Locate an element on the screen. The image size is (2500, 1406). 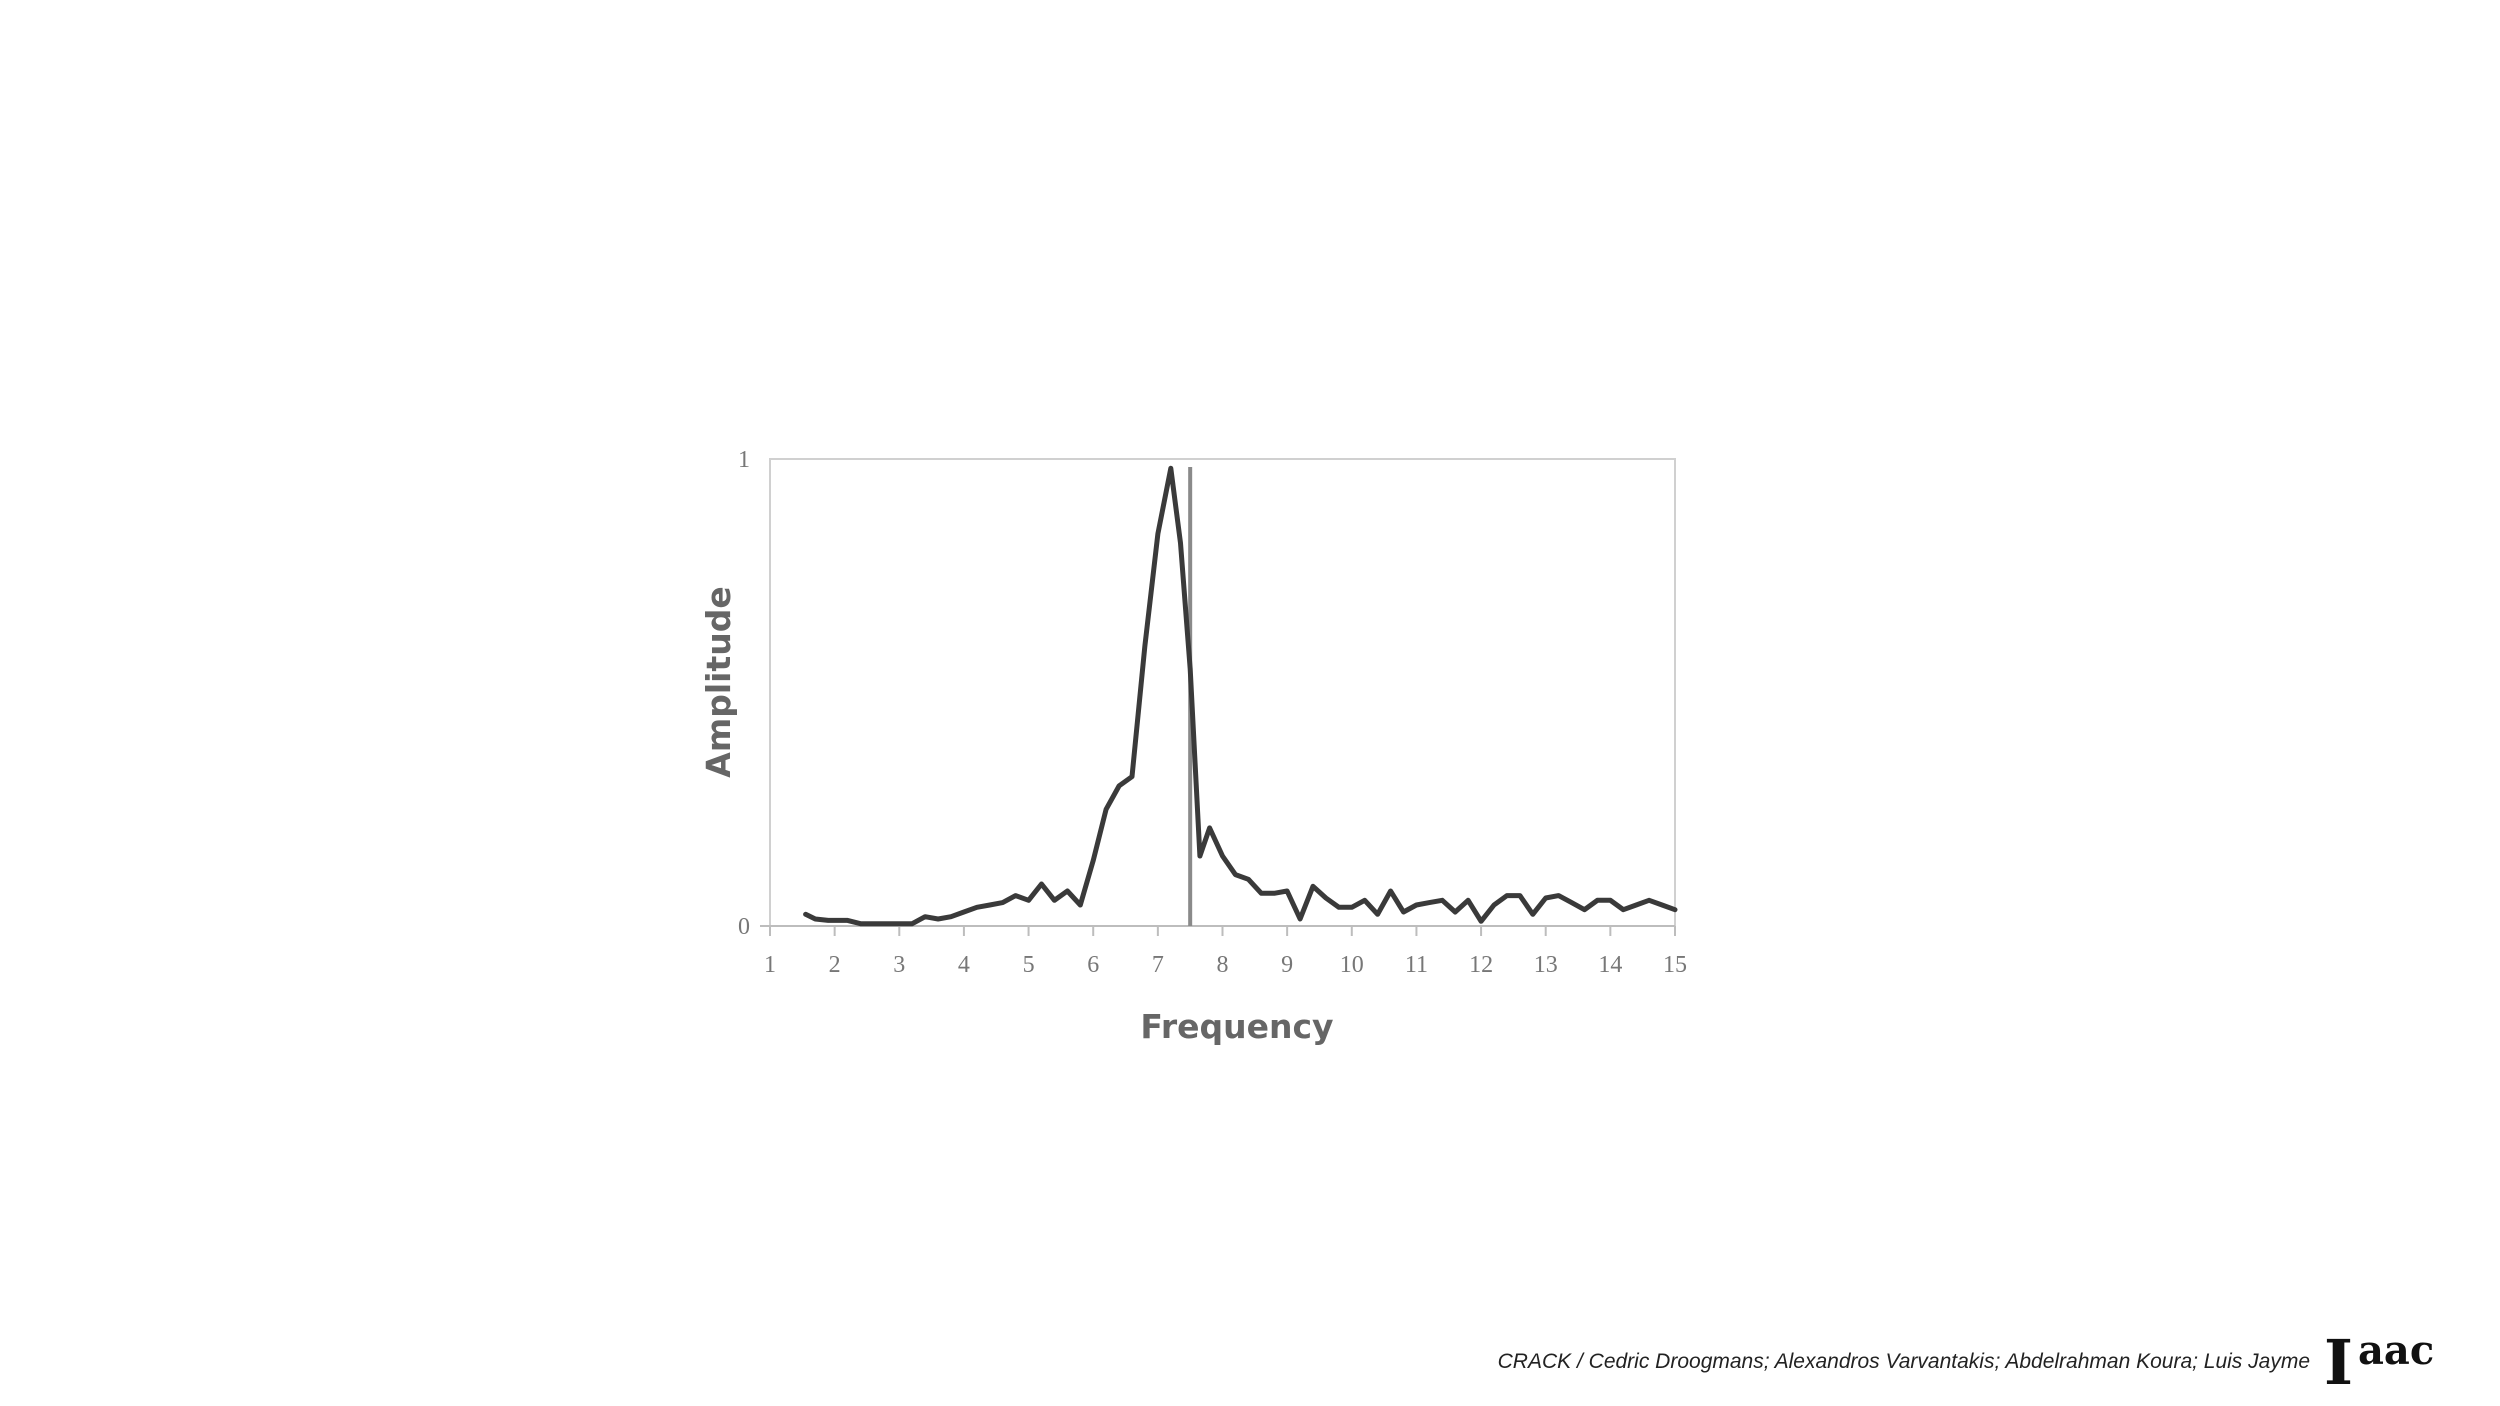
x-axis-title: Frequency is located at coordinates (1236, 1026).